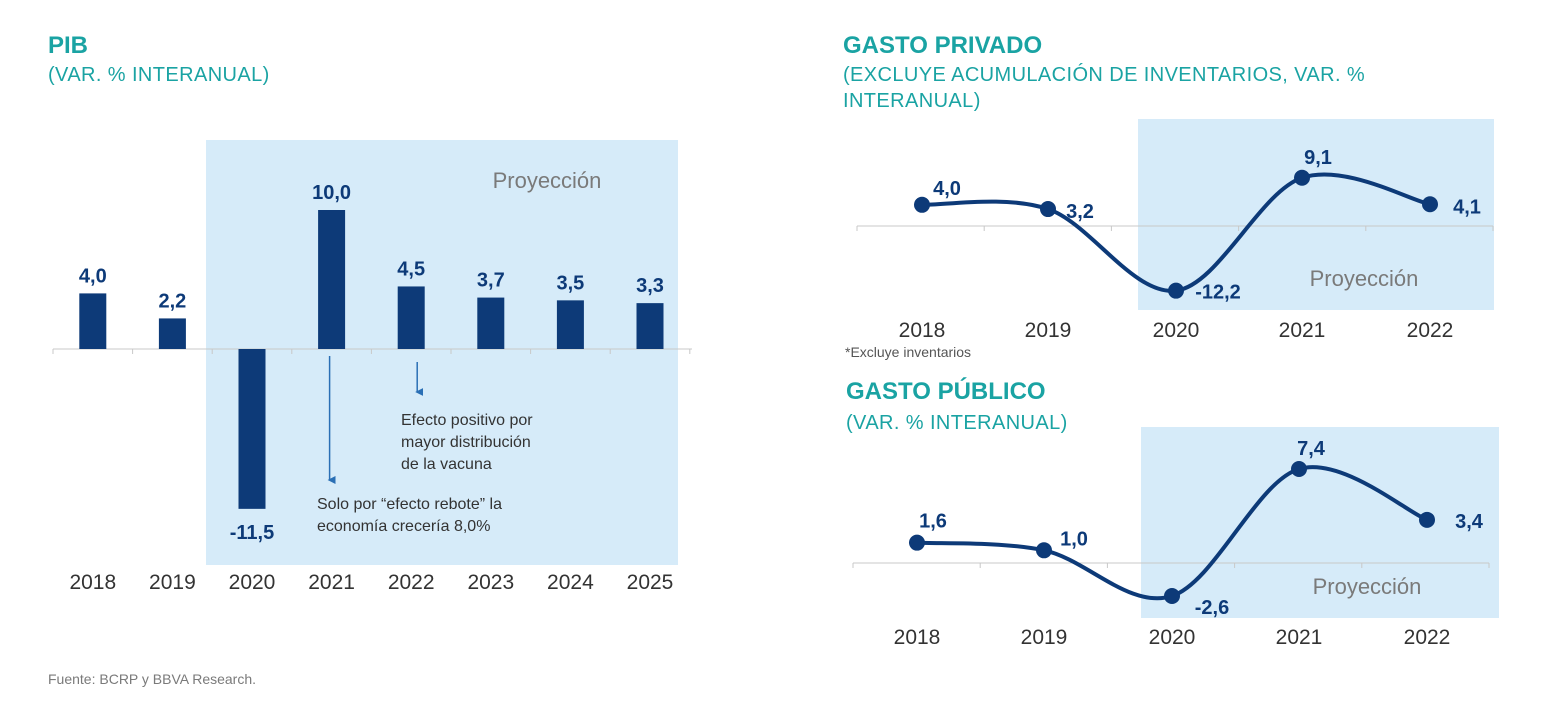  I want to click on gasto-privado-point-2019, so click(1048, 209).